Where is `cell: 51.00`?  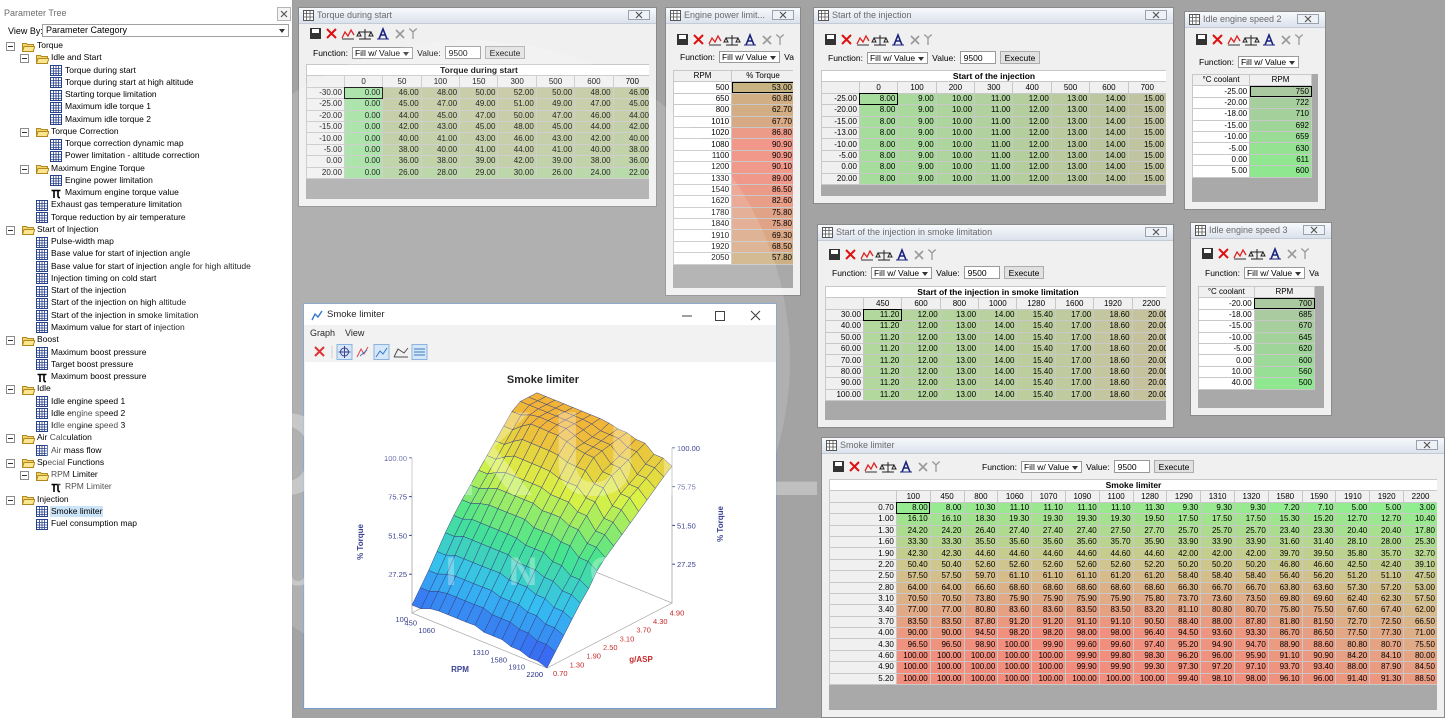
cell: 51.00 is located at coordinates (517, 104).